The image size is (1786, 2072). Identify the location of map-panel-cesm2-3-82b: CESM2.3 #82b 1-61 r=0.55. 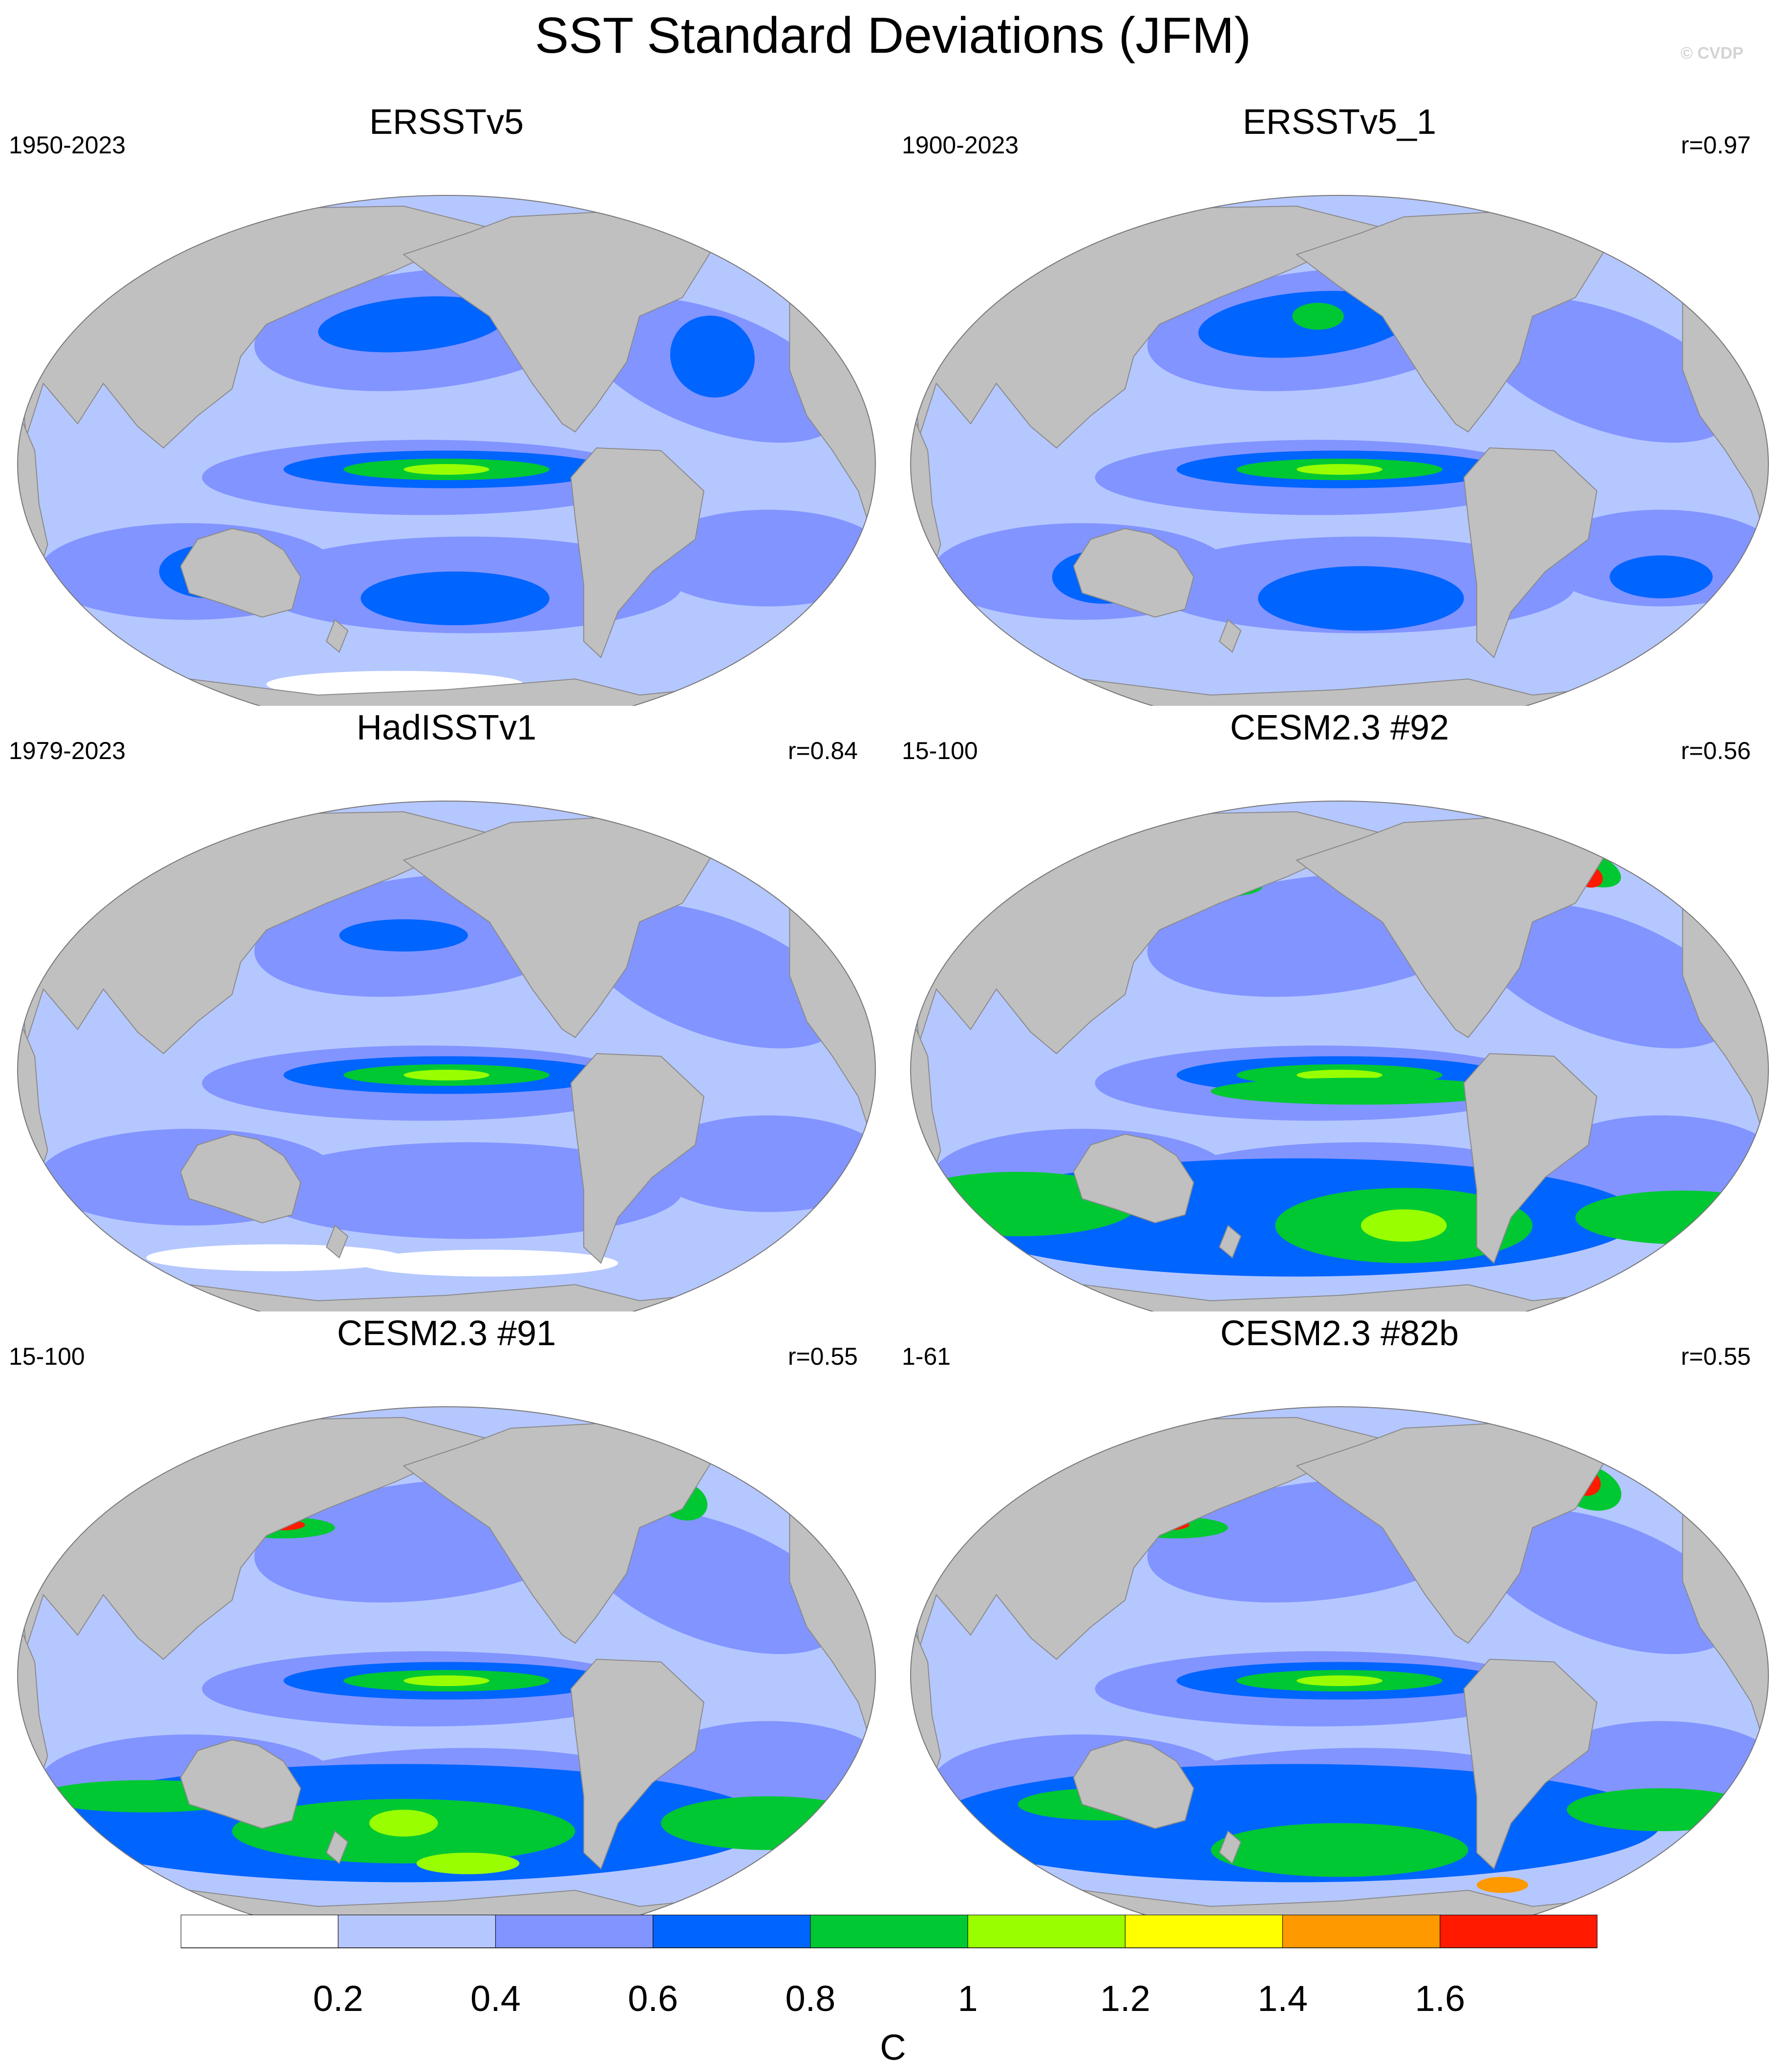
(1339, 1614).